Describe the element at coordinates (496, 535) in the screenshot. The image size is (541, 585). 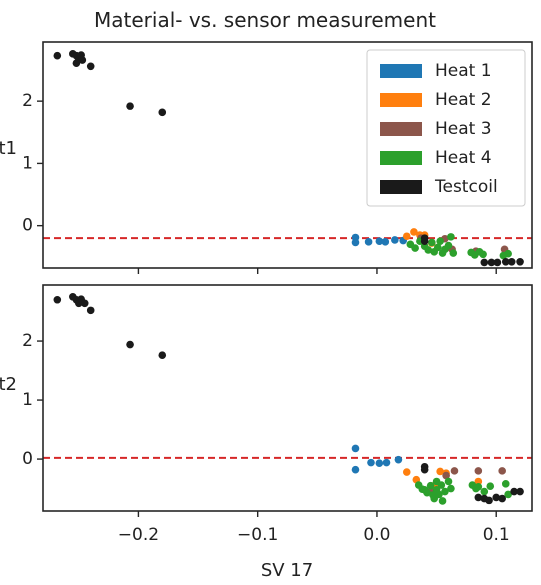
I see `x-tick-label: 0.1` at that location.